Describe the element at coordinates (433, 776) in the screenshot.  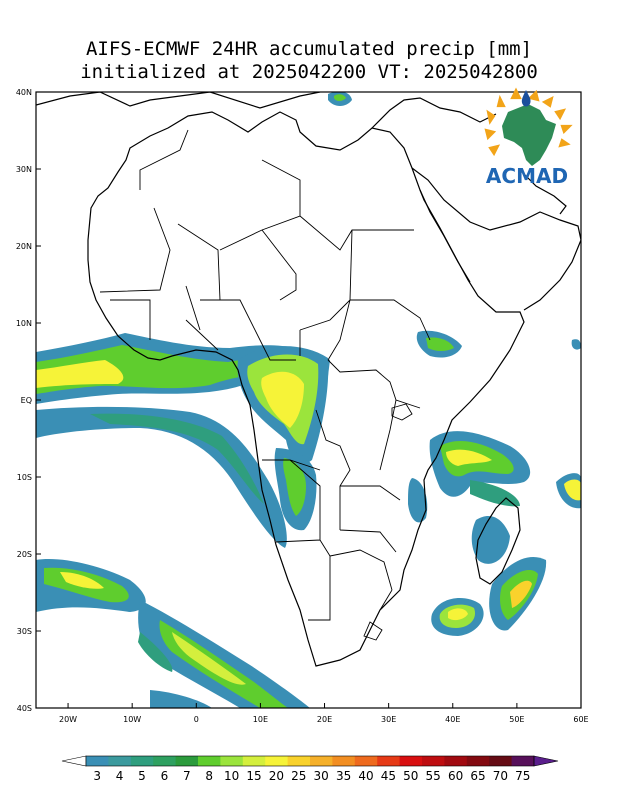
I see `legend-label: 55` at that location.